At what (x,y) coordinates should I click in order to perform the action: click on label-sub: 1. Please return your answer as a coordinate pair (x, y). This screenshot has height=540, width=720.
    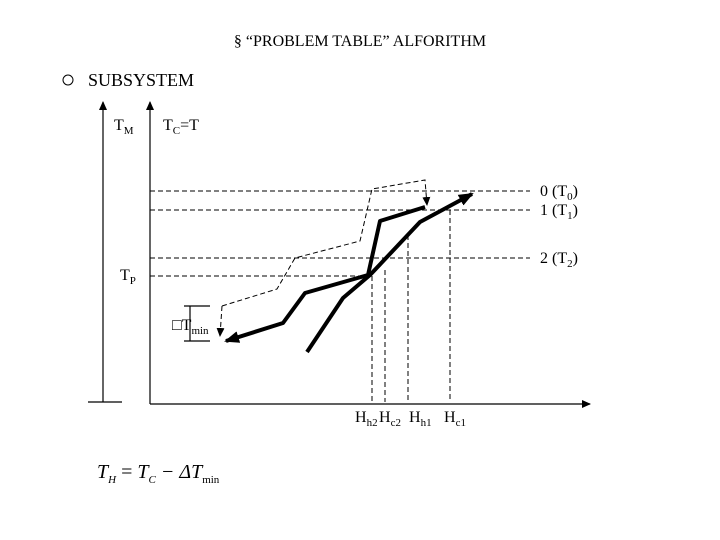
    Looking at the image, I should click on (570, 216).